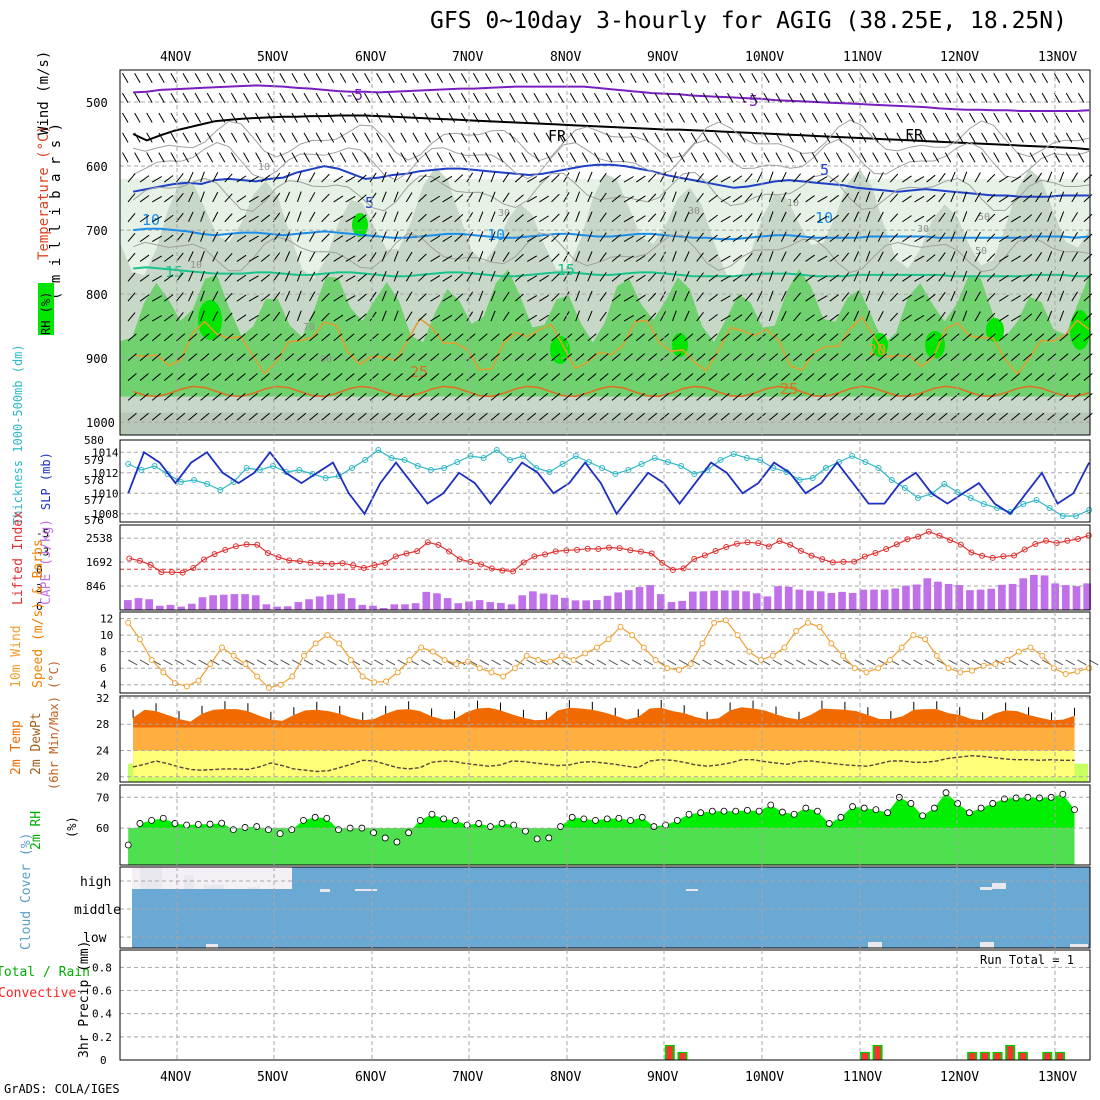  Describe the element at coordinates (862, 57) in the screenshot. I see `date-label-top: 11NOV` at that location.